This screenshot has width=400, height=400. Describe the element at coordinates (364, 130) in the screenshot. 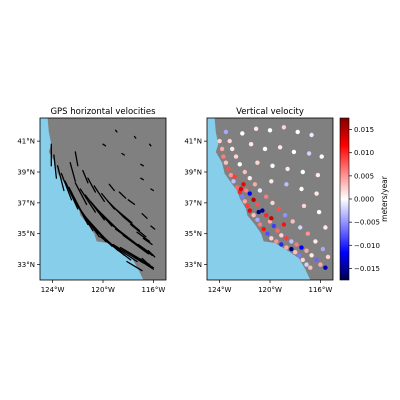

I see `colorbar-tick-label: 0.015` at that location.